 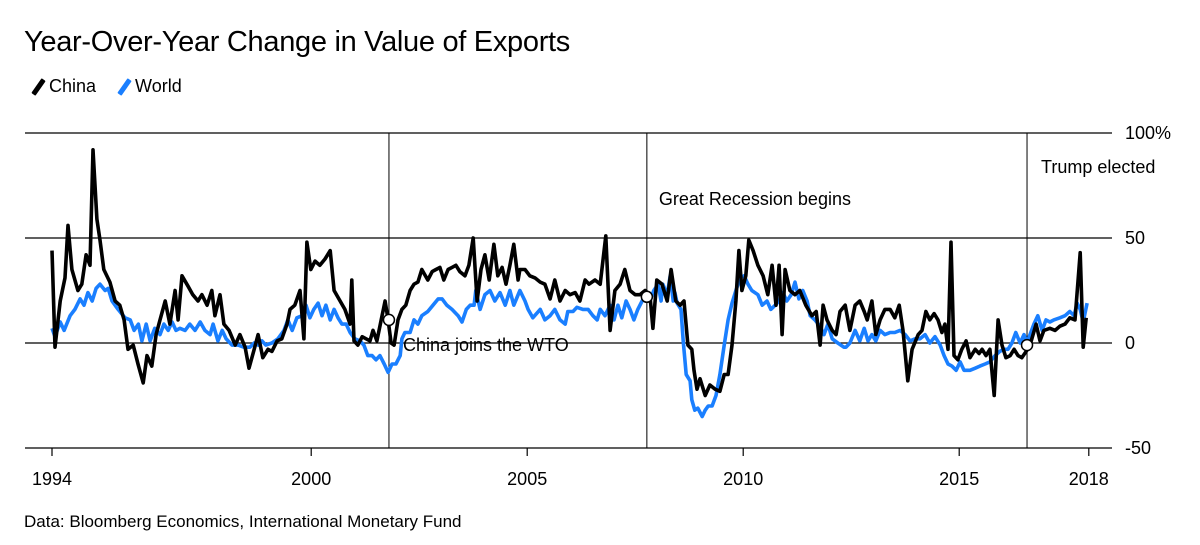 I want to click on x-tick-label: 1994, so click(x=52, y=479).